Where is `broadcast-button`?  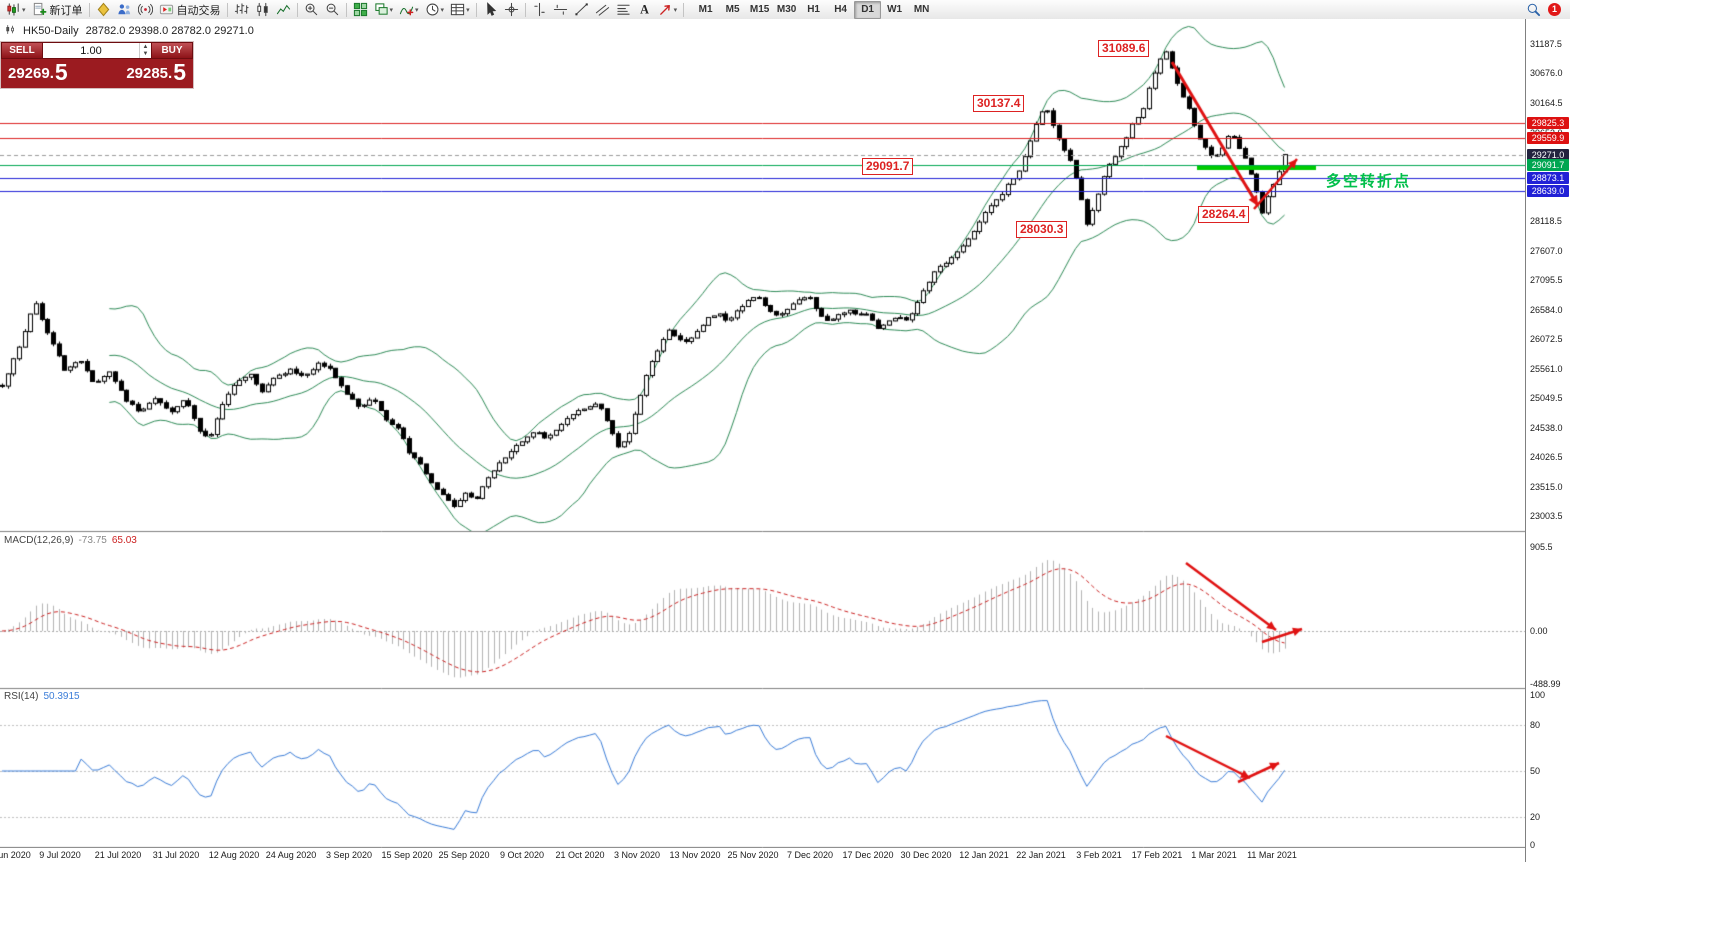
broadcast-button is located at coordinates (145, 9).